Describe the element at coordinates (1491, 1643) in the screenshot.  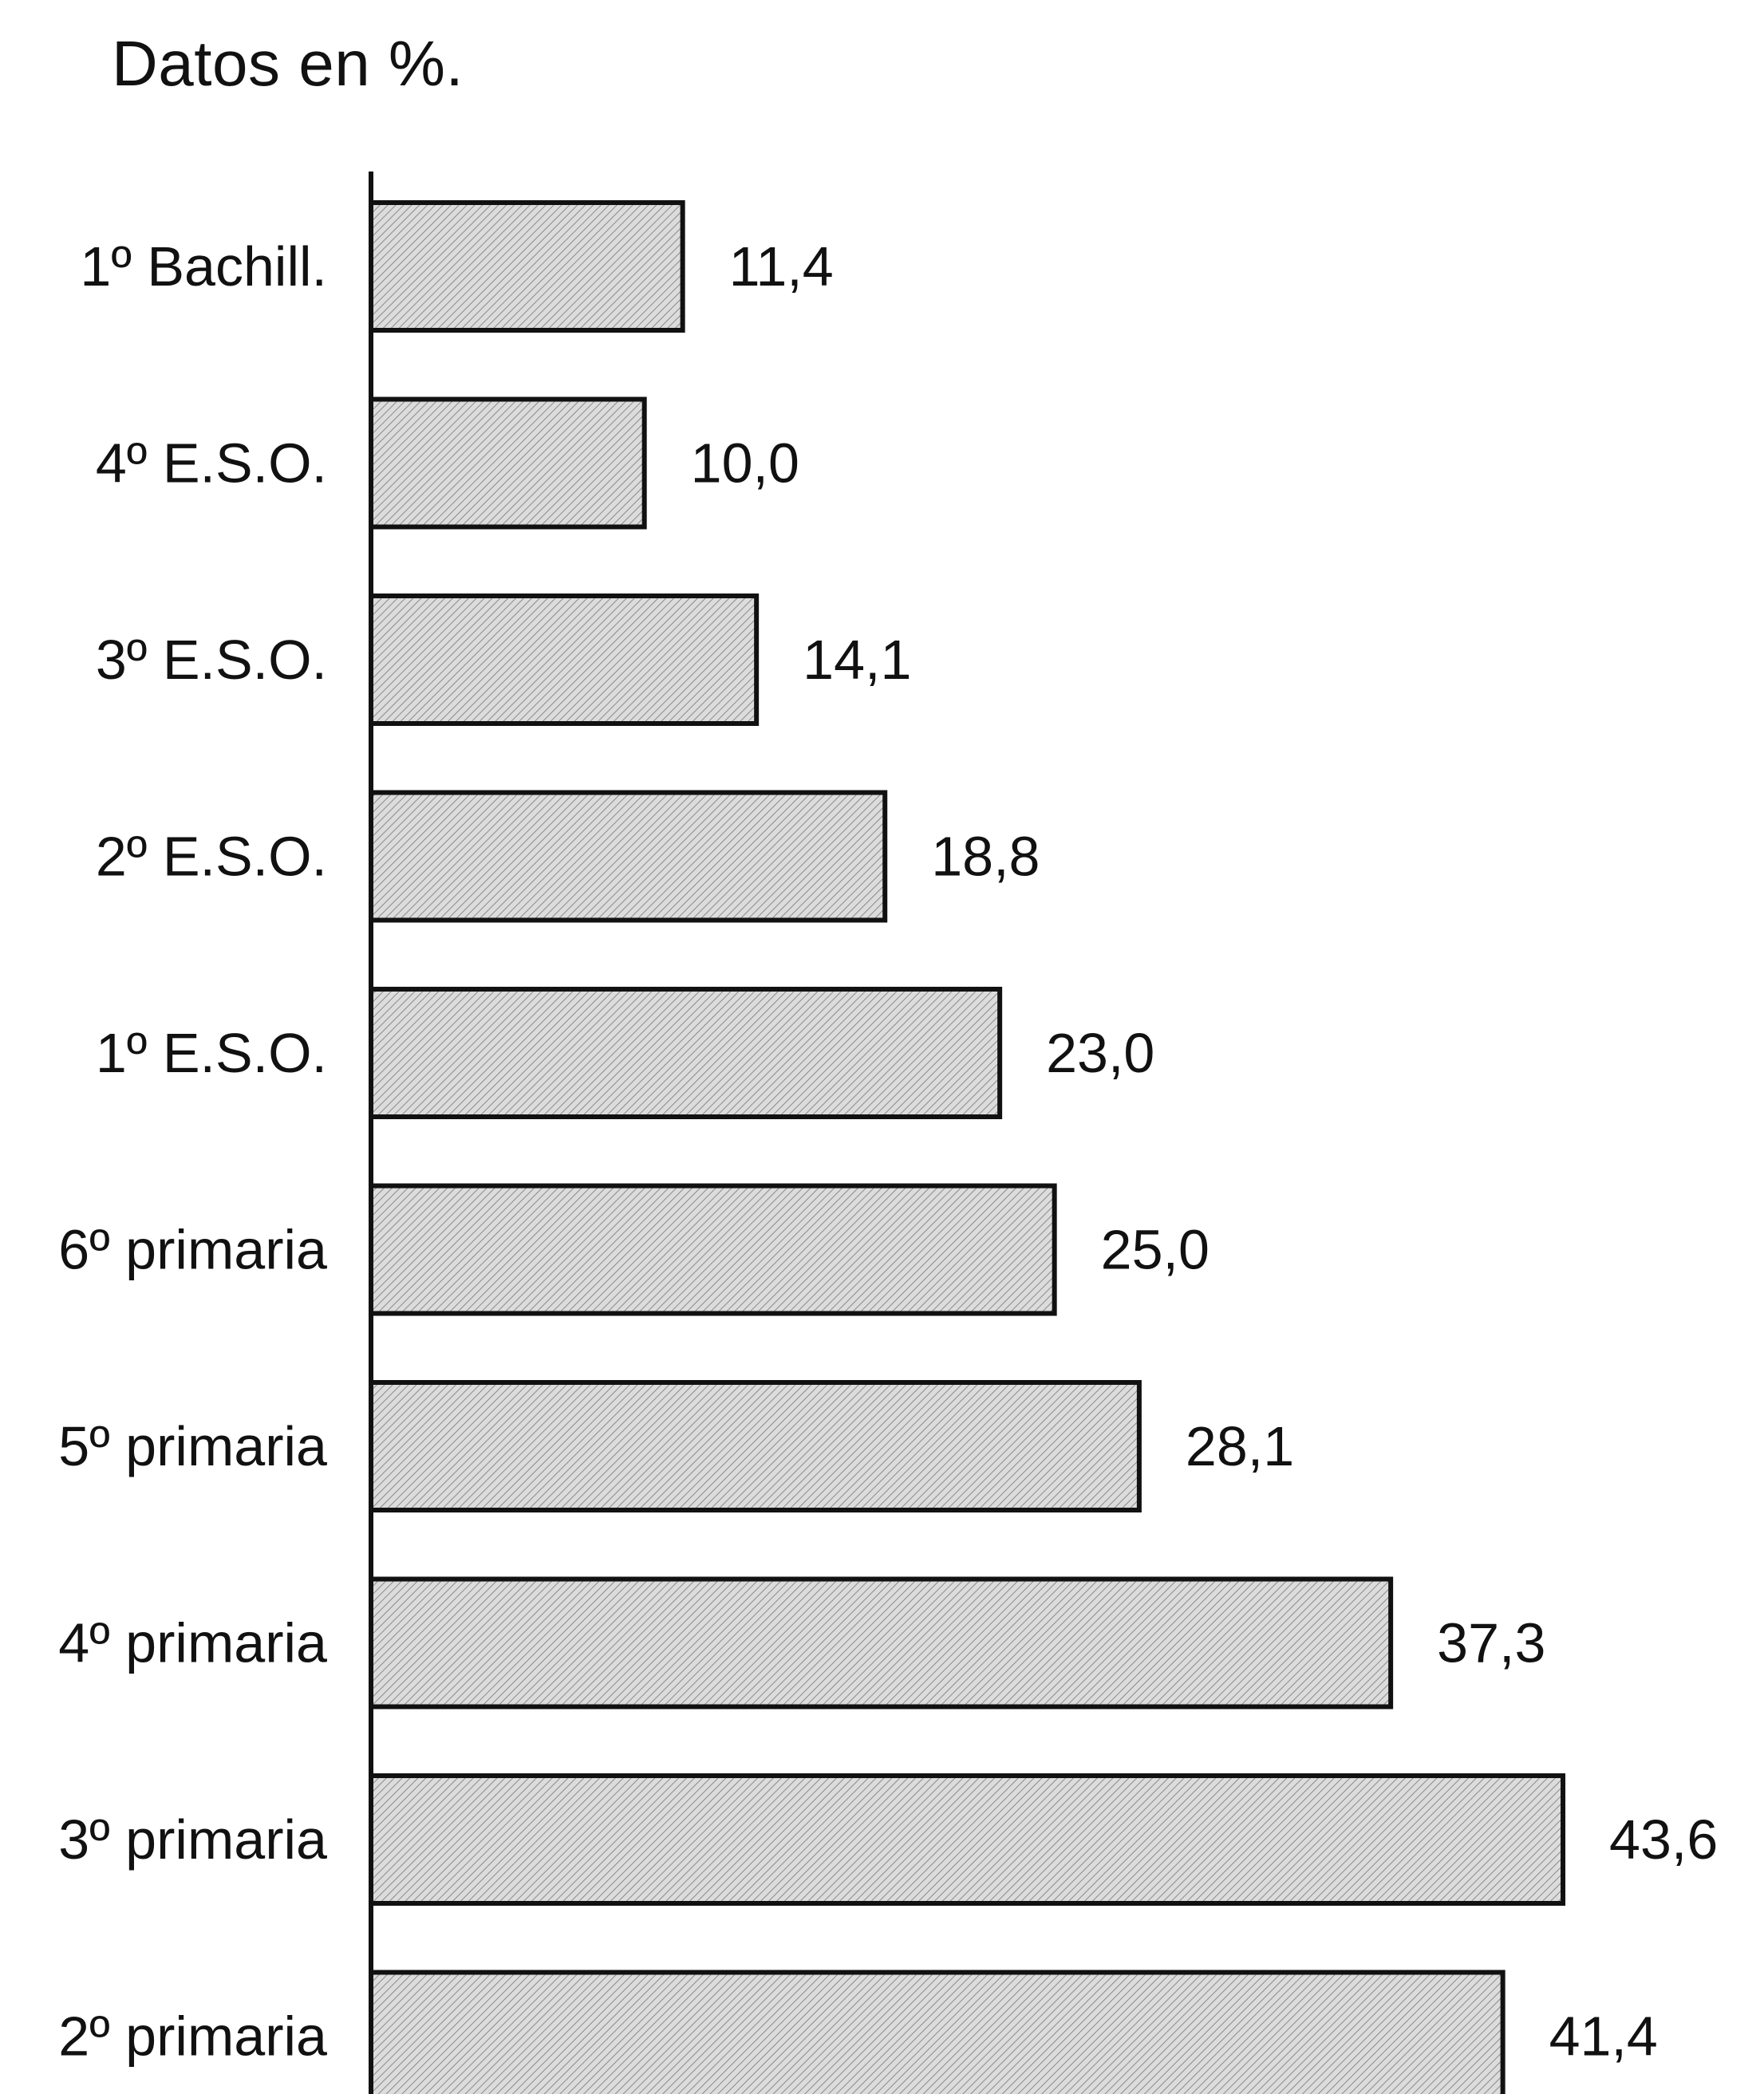
I see `value-label-7: 37,3` at that location.